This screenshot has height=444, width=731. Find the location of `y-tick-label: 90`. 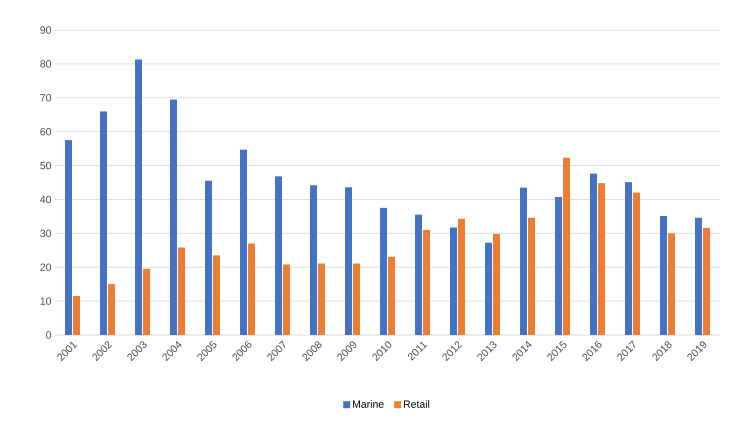

y-tick-label: 90 is located at coordinates (46, 30).